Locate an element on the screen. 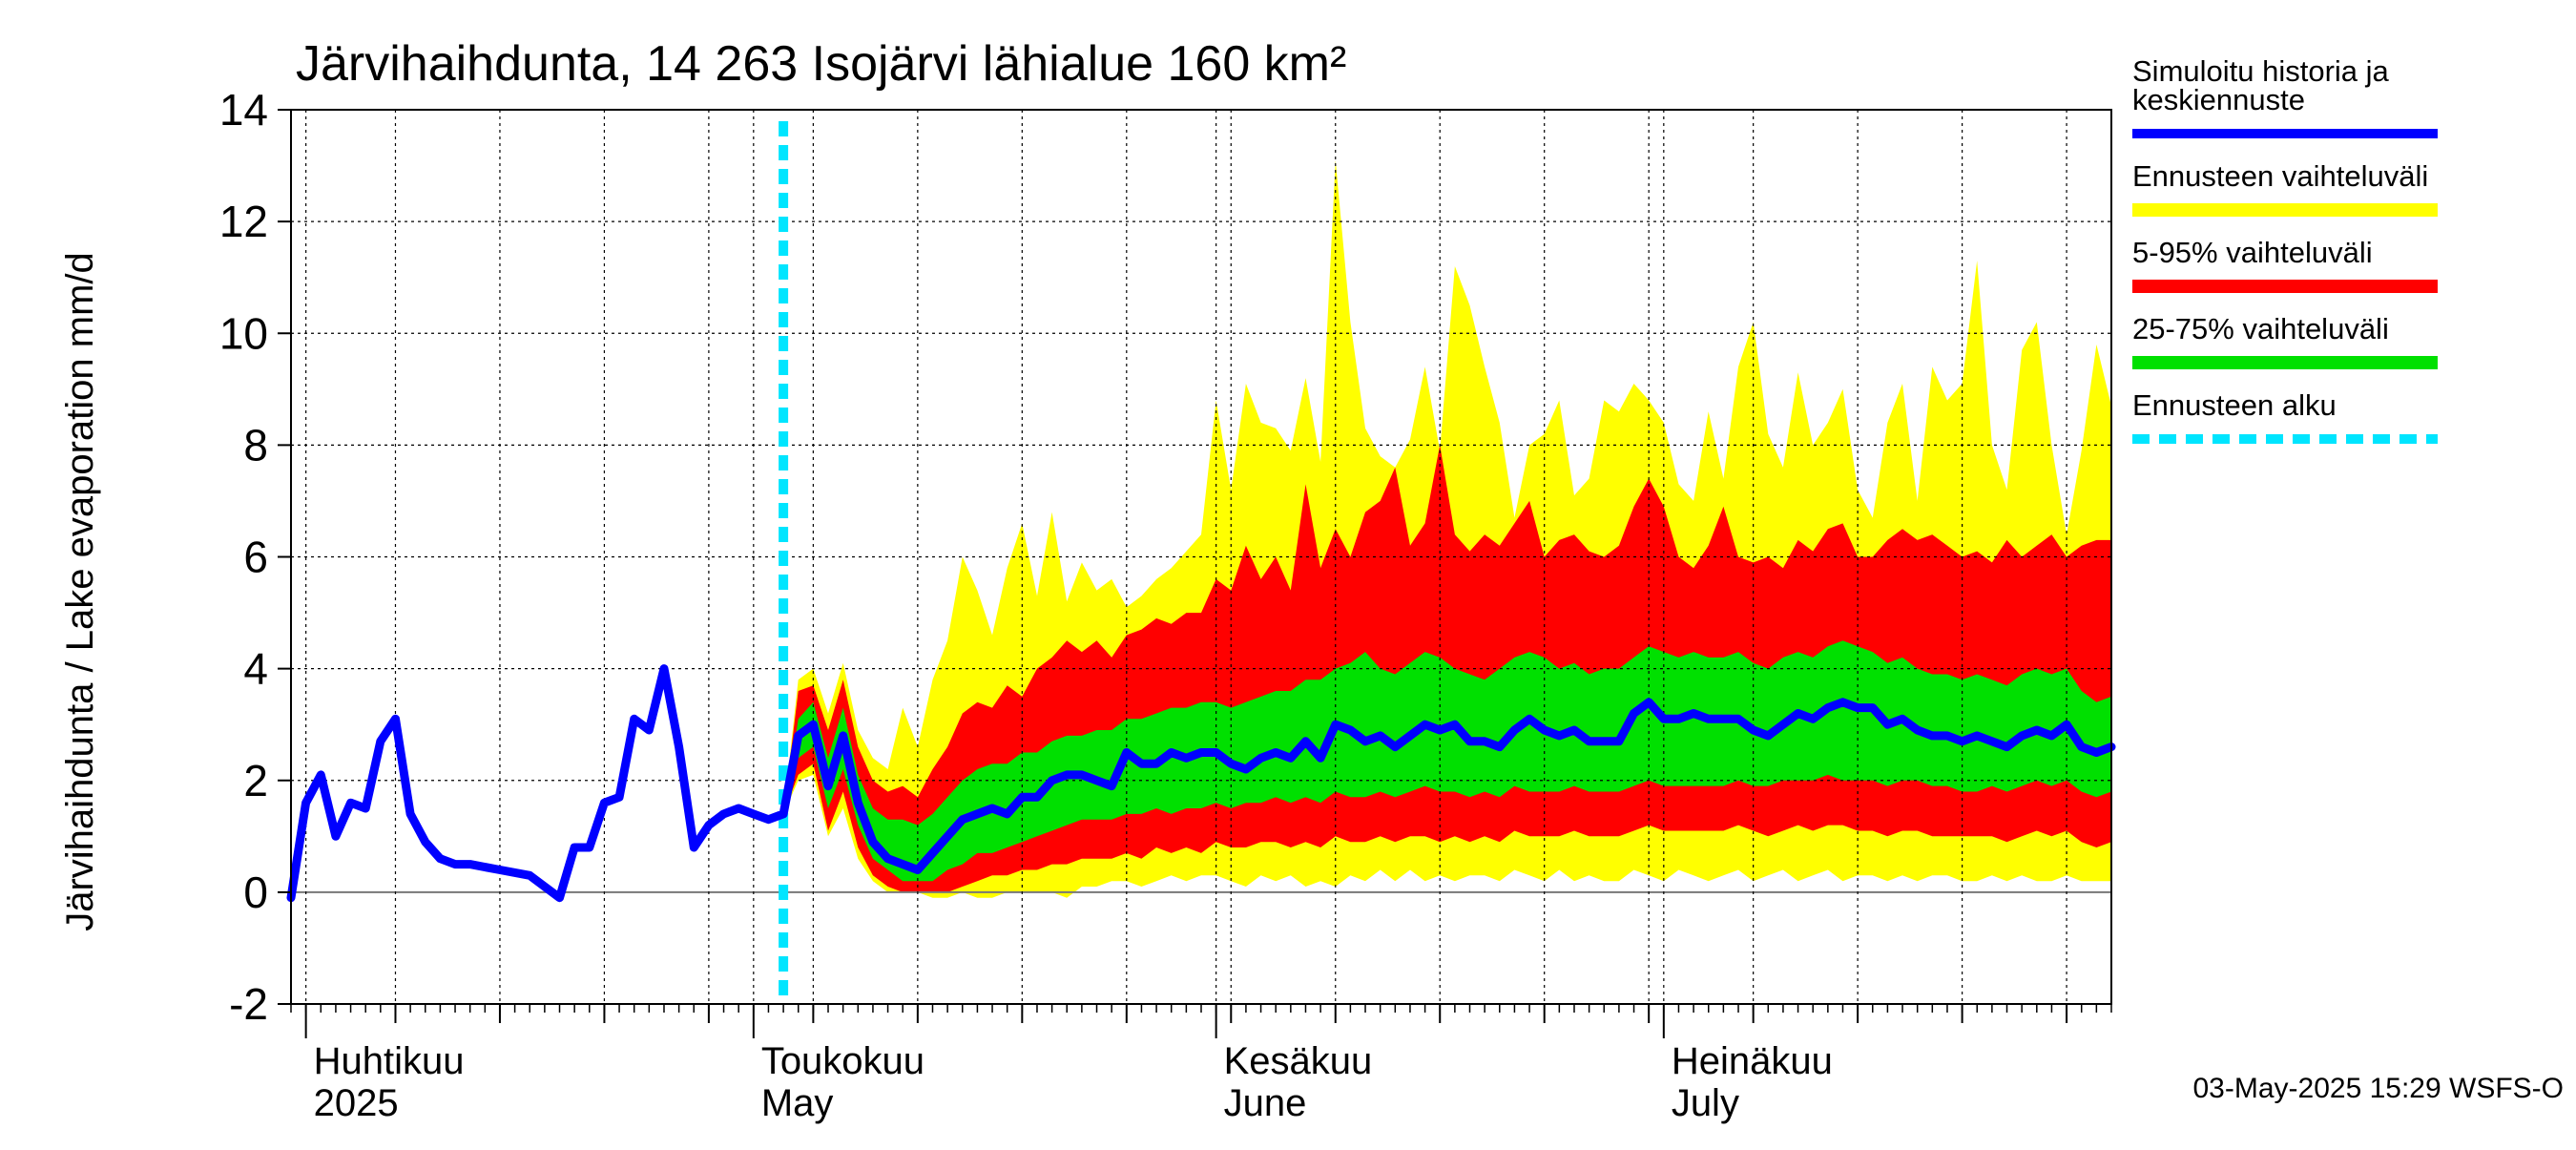 Image resolution: width=2576 pixels, height=1150 pixels. y-tick-label: 12 is located at coordinates (243, 221).